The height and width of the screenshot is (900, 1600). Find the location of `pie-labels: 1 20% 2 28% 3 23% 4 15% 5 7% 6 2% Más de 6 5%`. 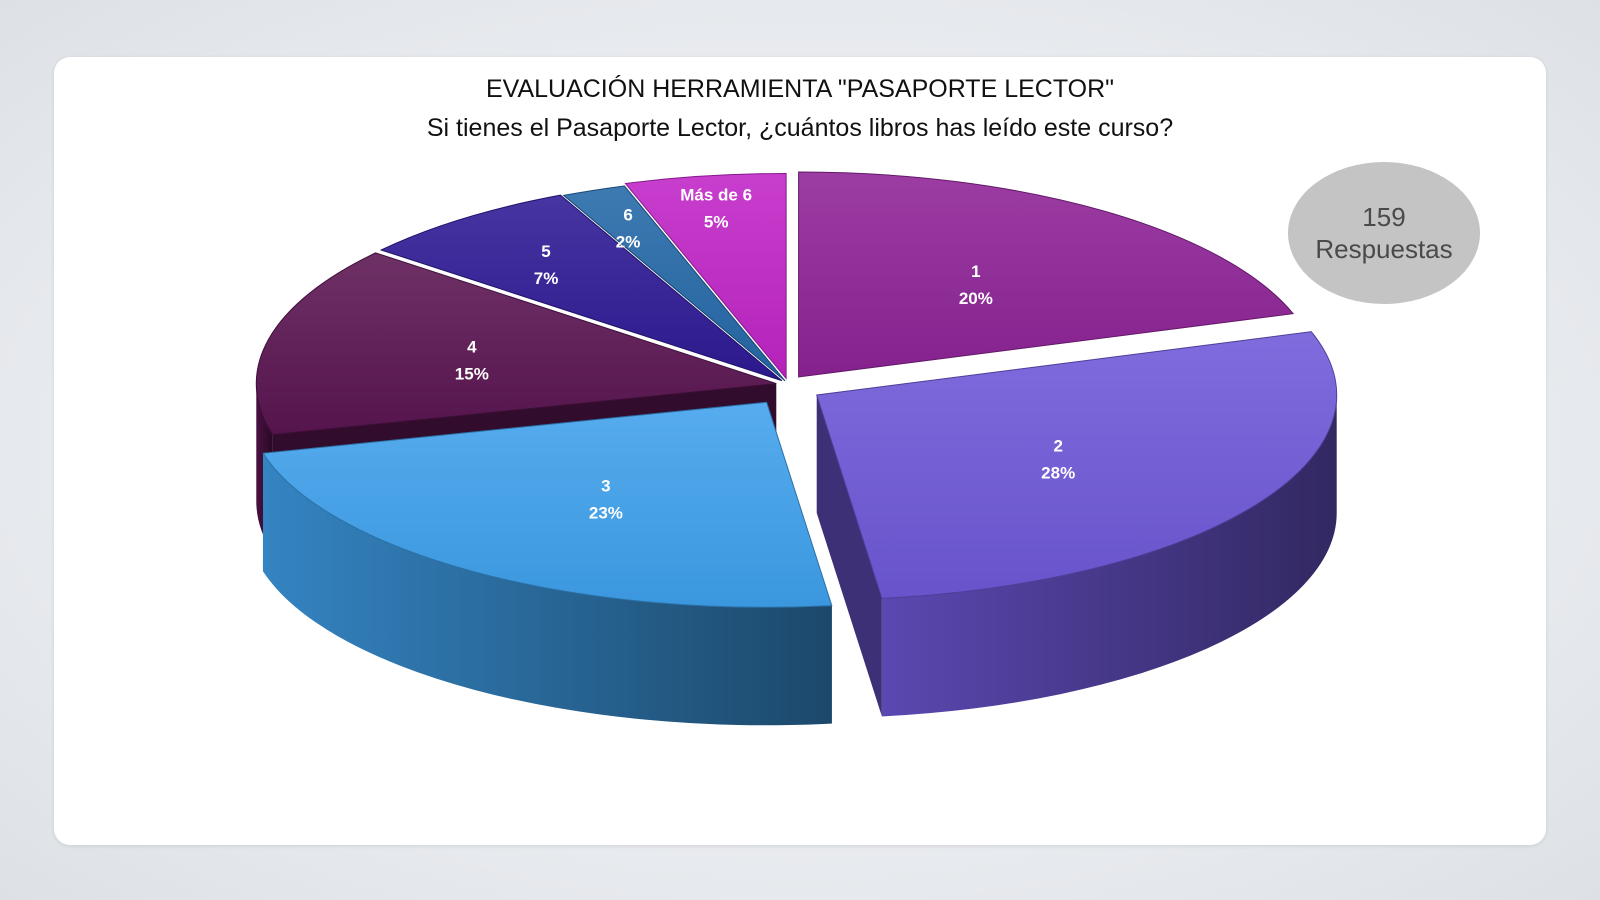

pie-labels: 1 20% 2 28% 3 23% 4 15% 5 7% 6 2% Más de 6 5% is located at coordinates (765, 353).